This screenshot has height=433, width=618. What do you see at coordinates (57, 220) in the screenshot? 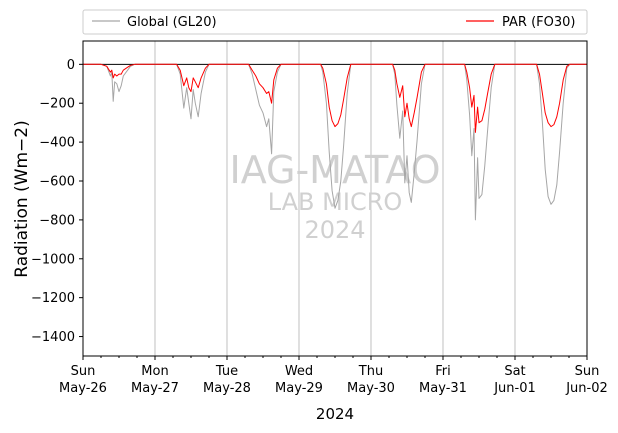
I see `y-tick-label: −800` at bounding box center [57, 220].